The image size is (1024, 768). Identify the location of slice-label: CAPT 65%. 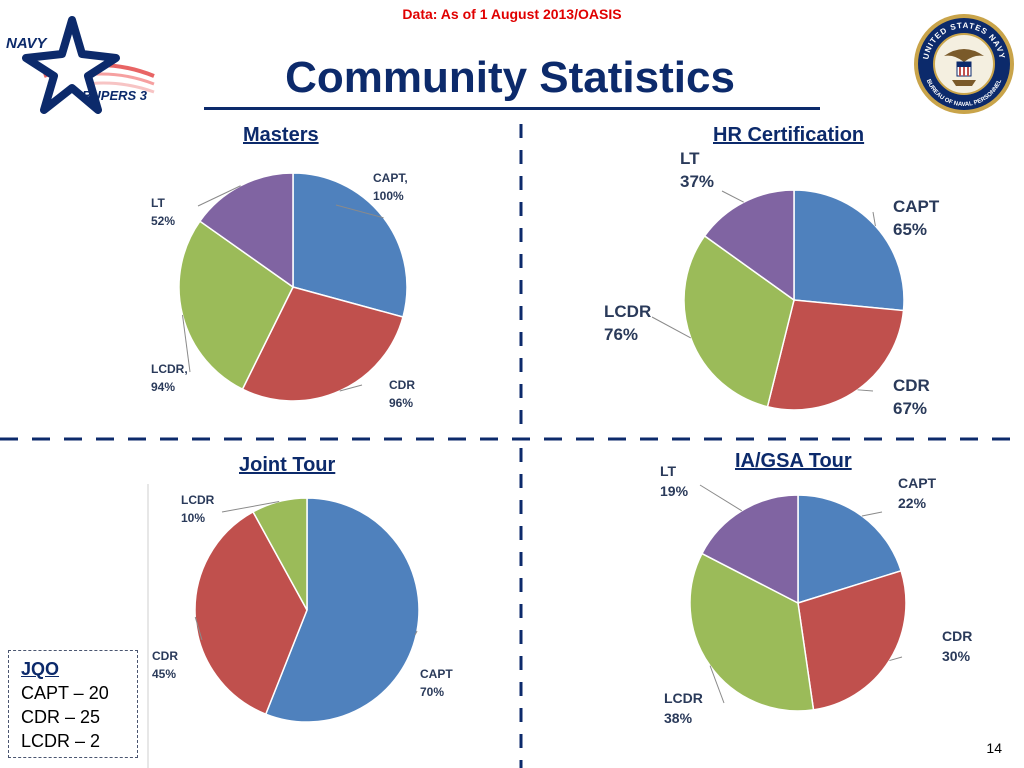
(916, 218).